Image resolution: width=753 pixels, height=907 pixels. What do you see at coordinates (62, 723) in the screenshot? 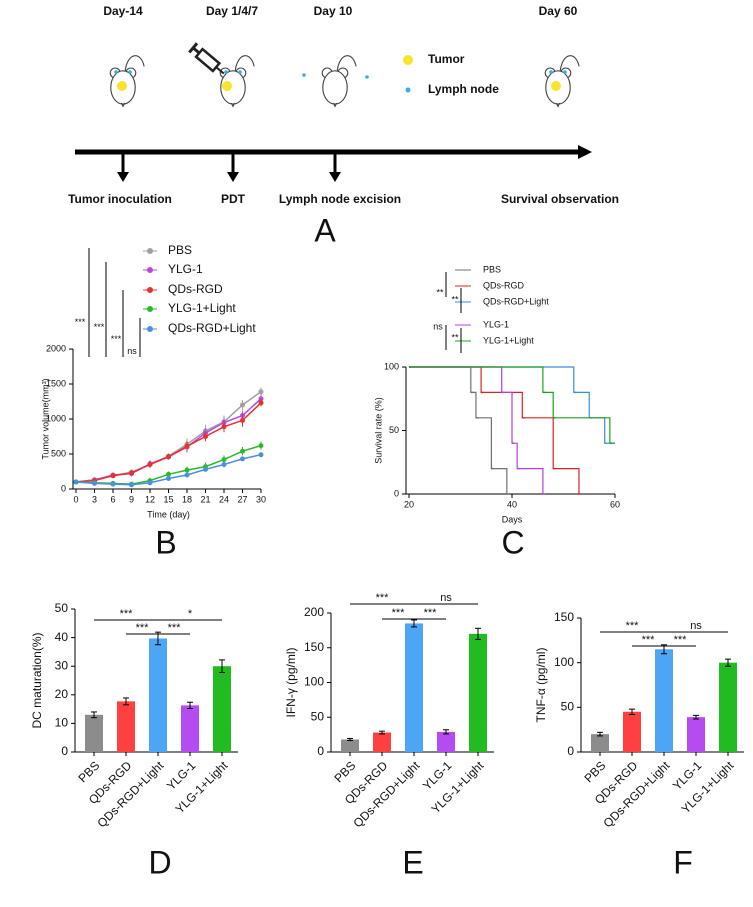
I see `y-tick-label: 10` at bounding box center [62, 723].